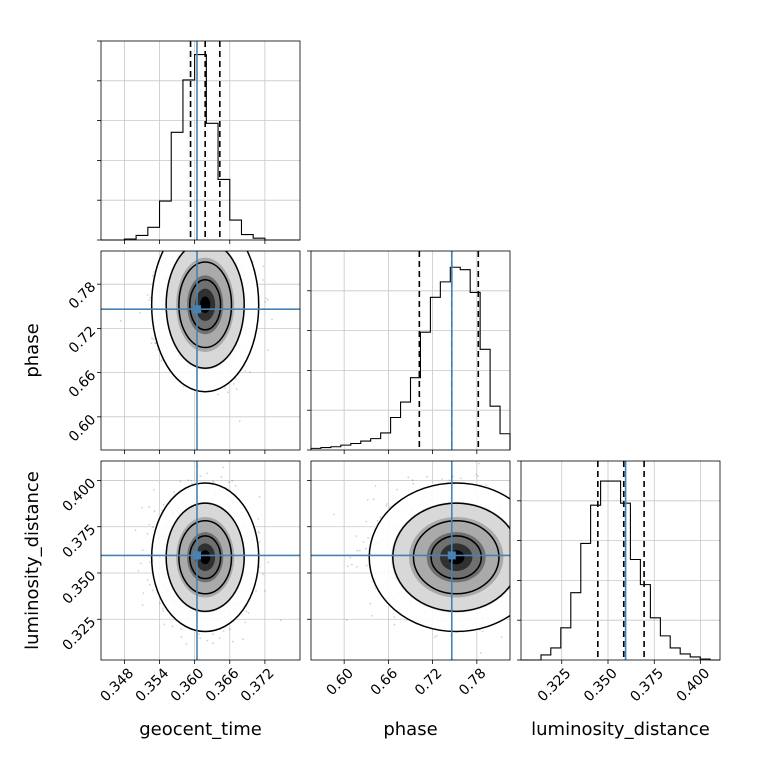  I want to click on contour-line, so click(205, 305).